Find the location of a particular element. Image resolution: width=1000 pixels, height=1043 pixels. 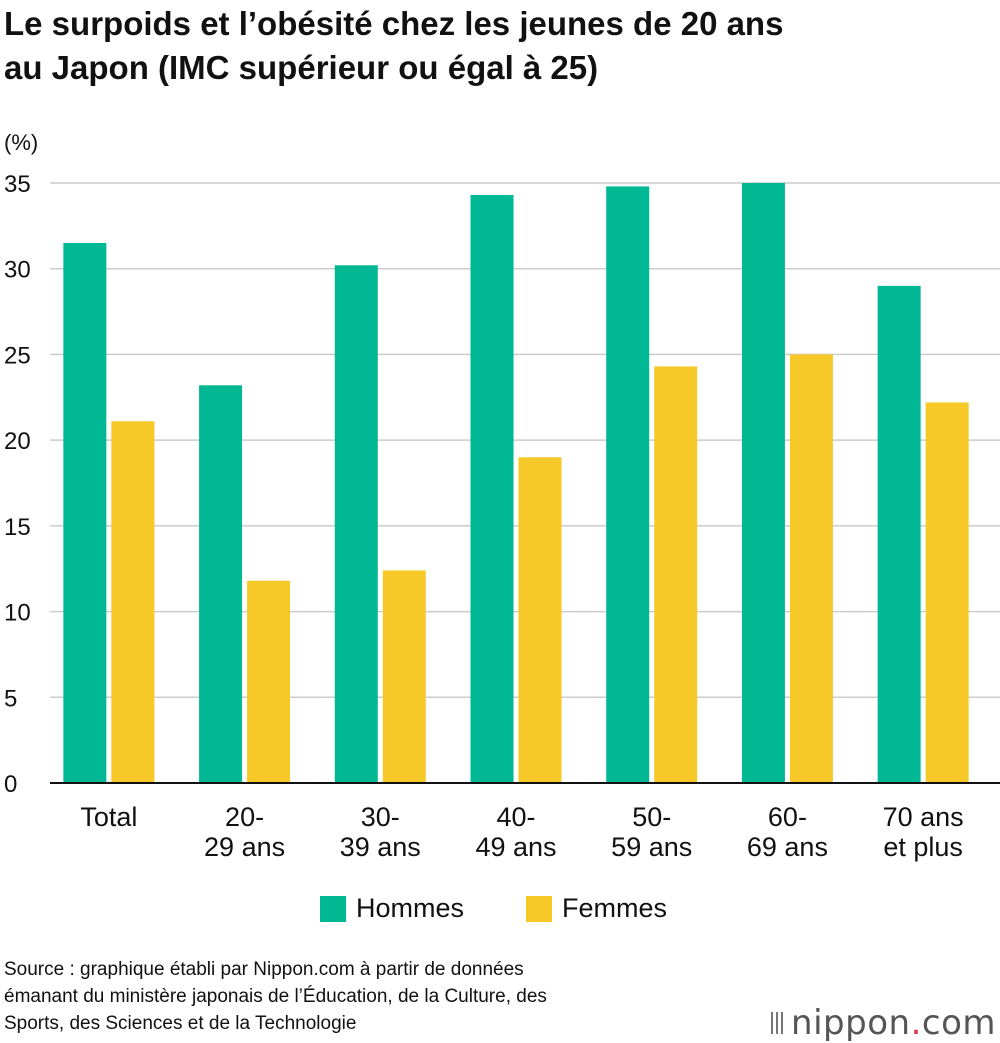

y-tick-label: 5 is located at coordinates (10, 698).